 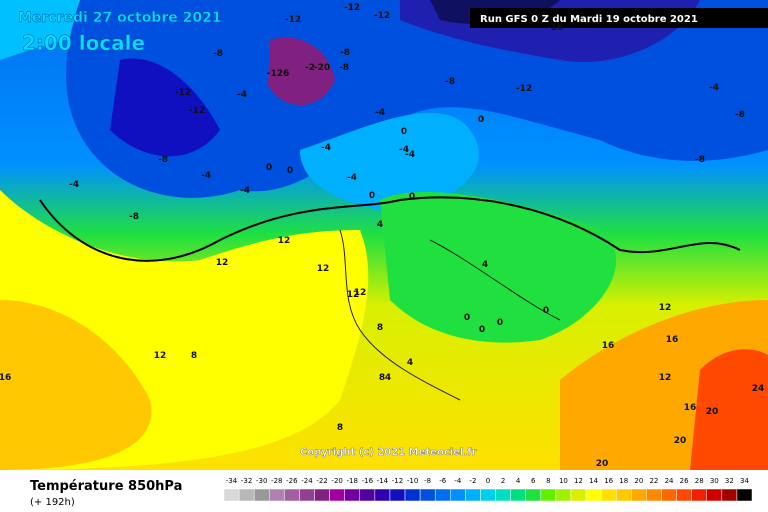 I want to click on isotherm-label: -16, so click(x=555, y=28).